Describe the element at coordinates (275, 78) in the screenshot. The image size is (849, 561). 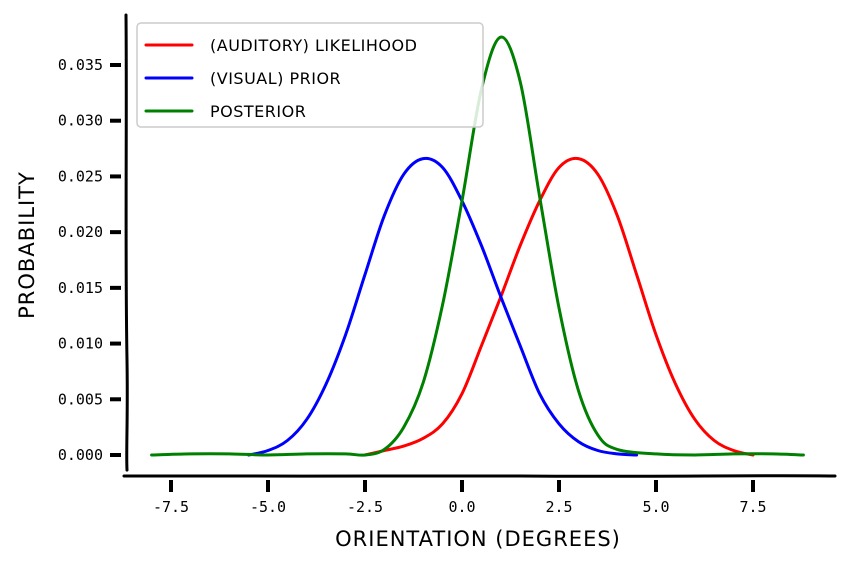
I see `legend-label: (VISUAL) PRIOR` at that location.